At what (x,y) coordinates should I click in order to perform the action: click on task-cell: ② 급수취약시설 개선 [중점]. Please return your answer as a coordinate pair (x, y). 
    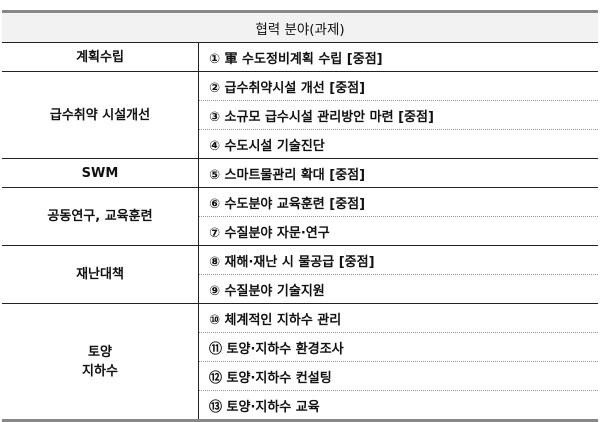
    Looking at the image, I should click on (398, 86).